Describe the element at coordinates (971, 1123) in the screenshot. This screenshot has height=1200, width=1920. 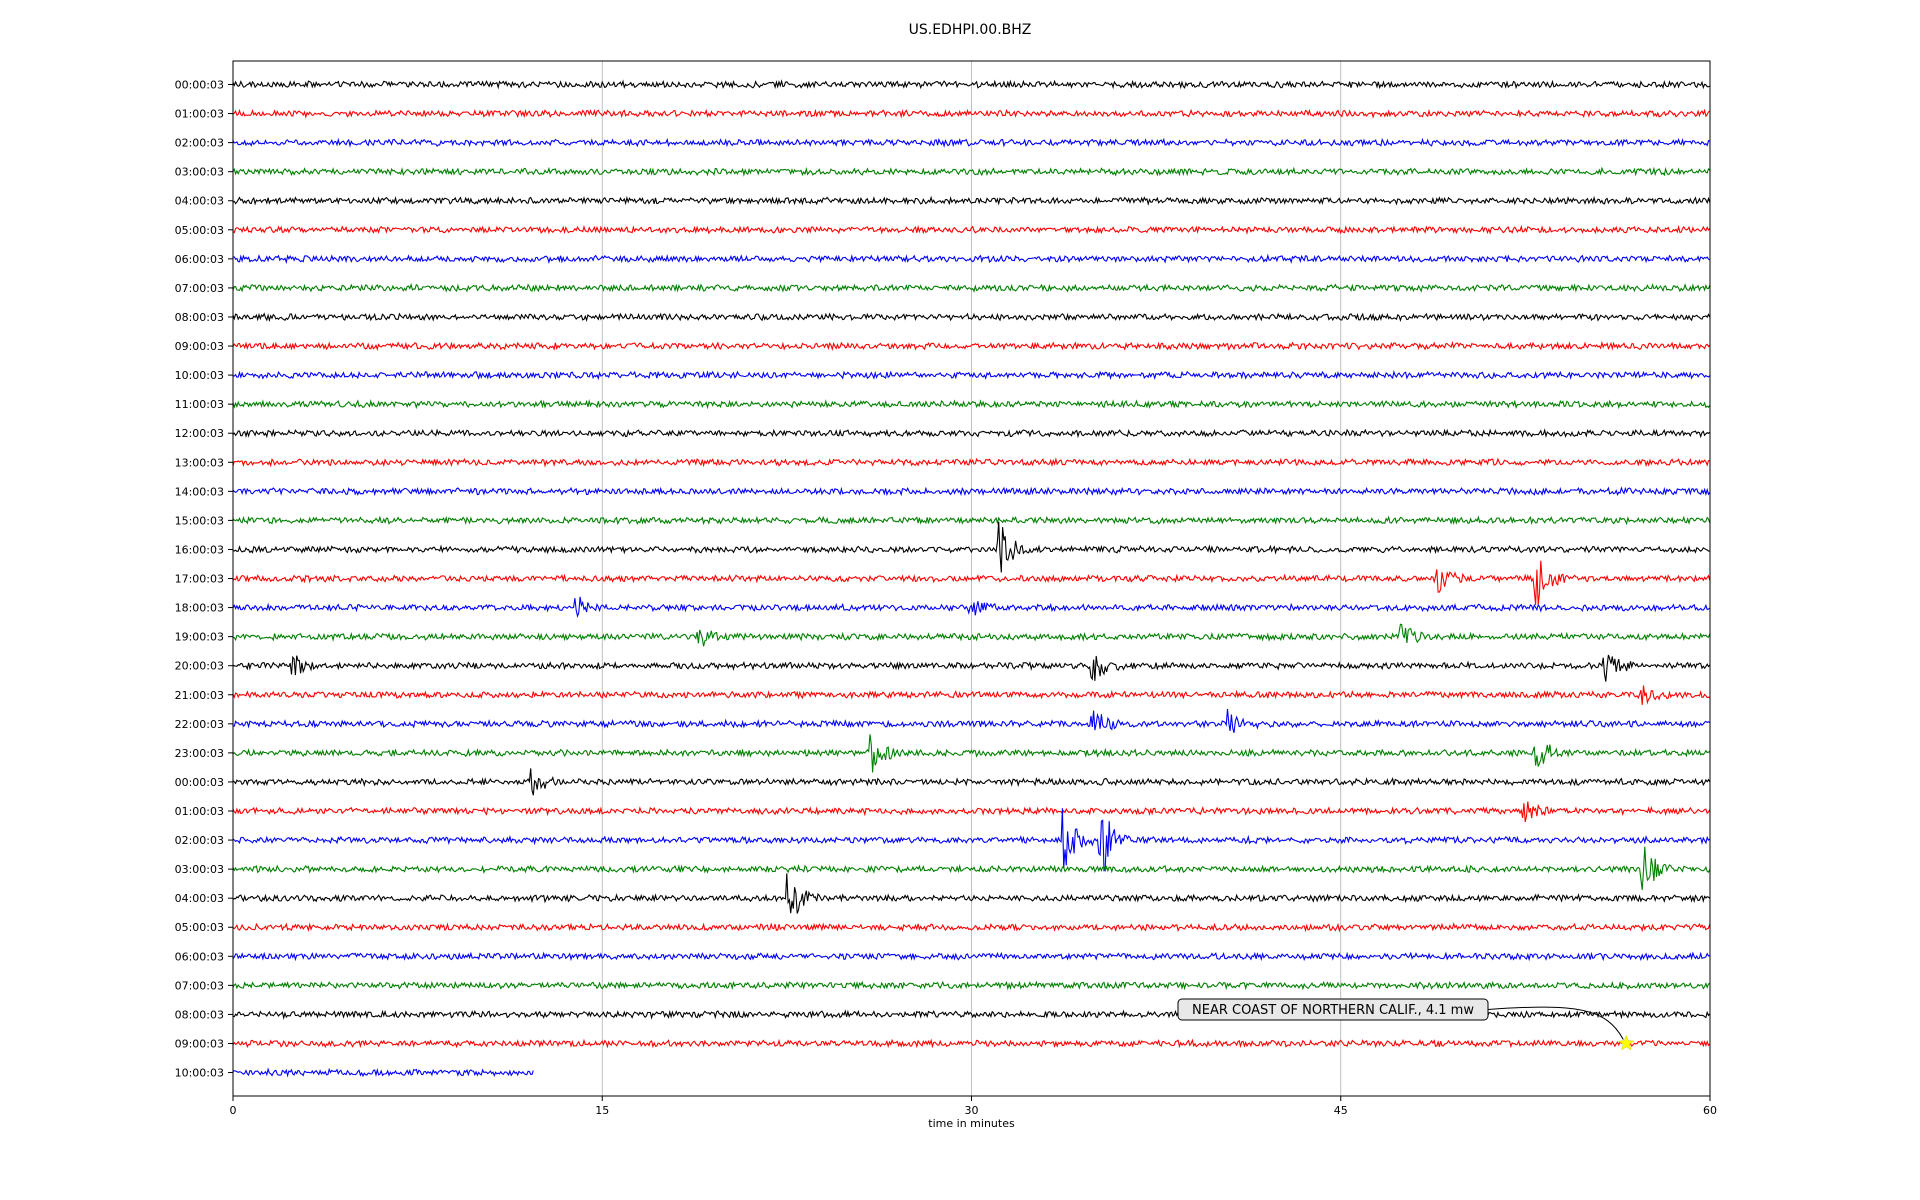
I see `x-axis-label: time in minutes` at that location.